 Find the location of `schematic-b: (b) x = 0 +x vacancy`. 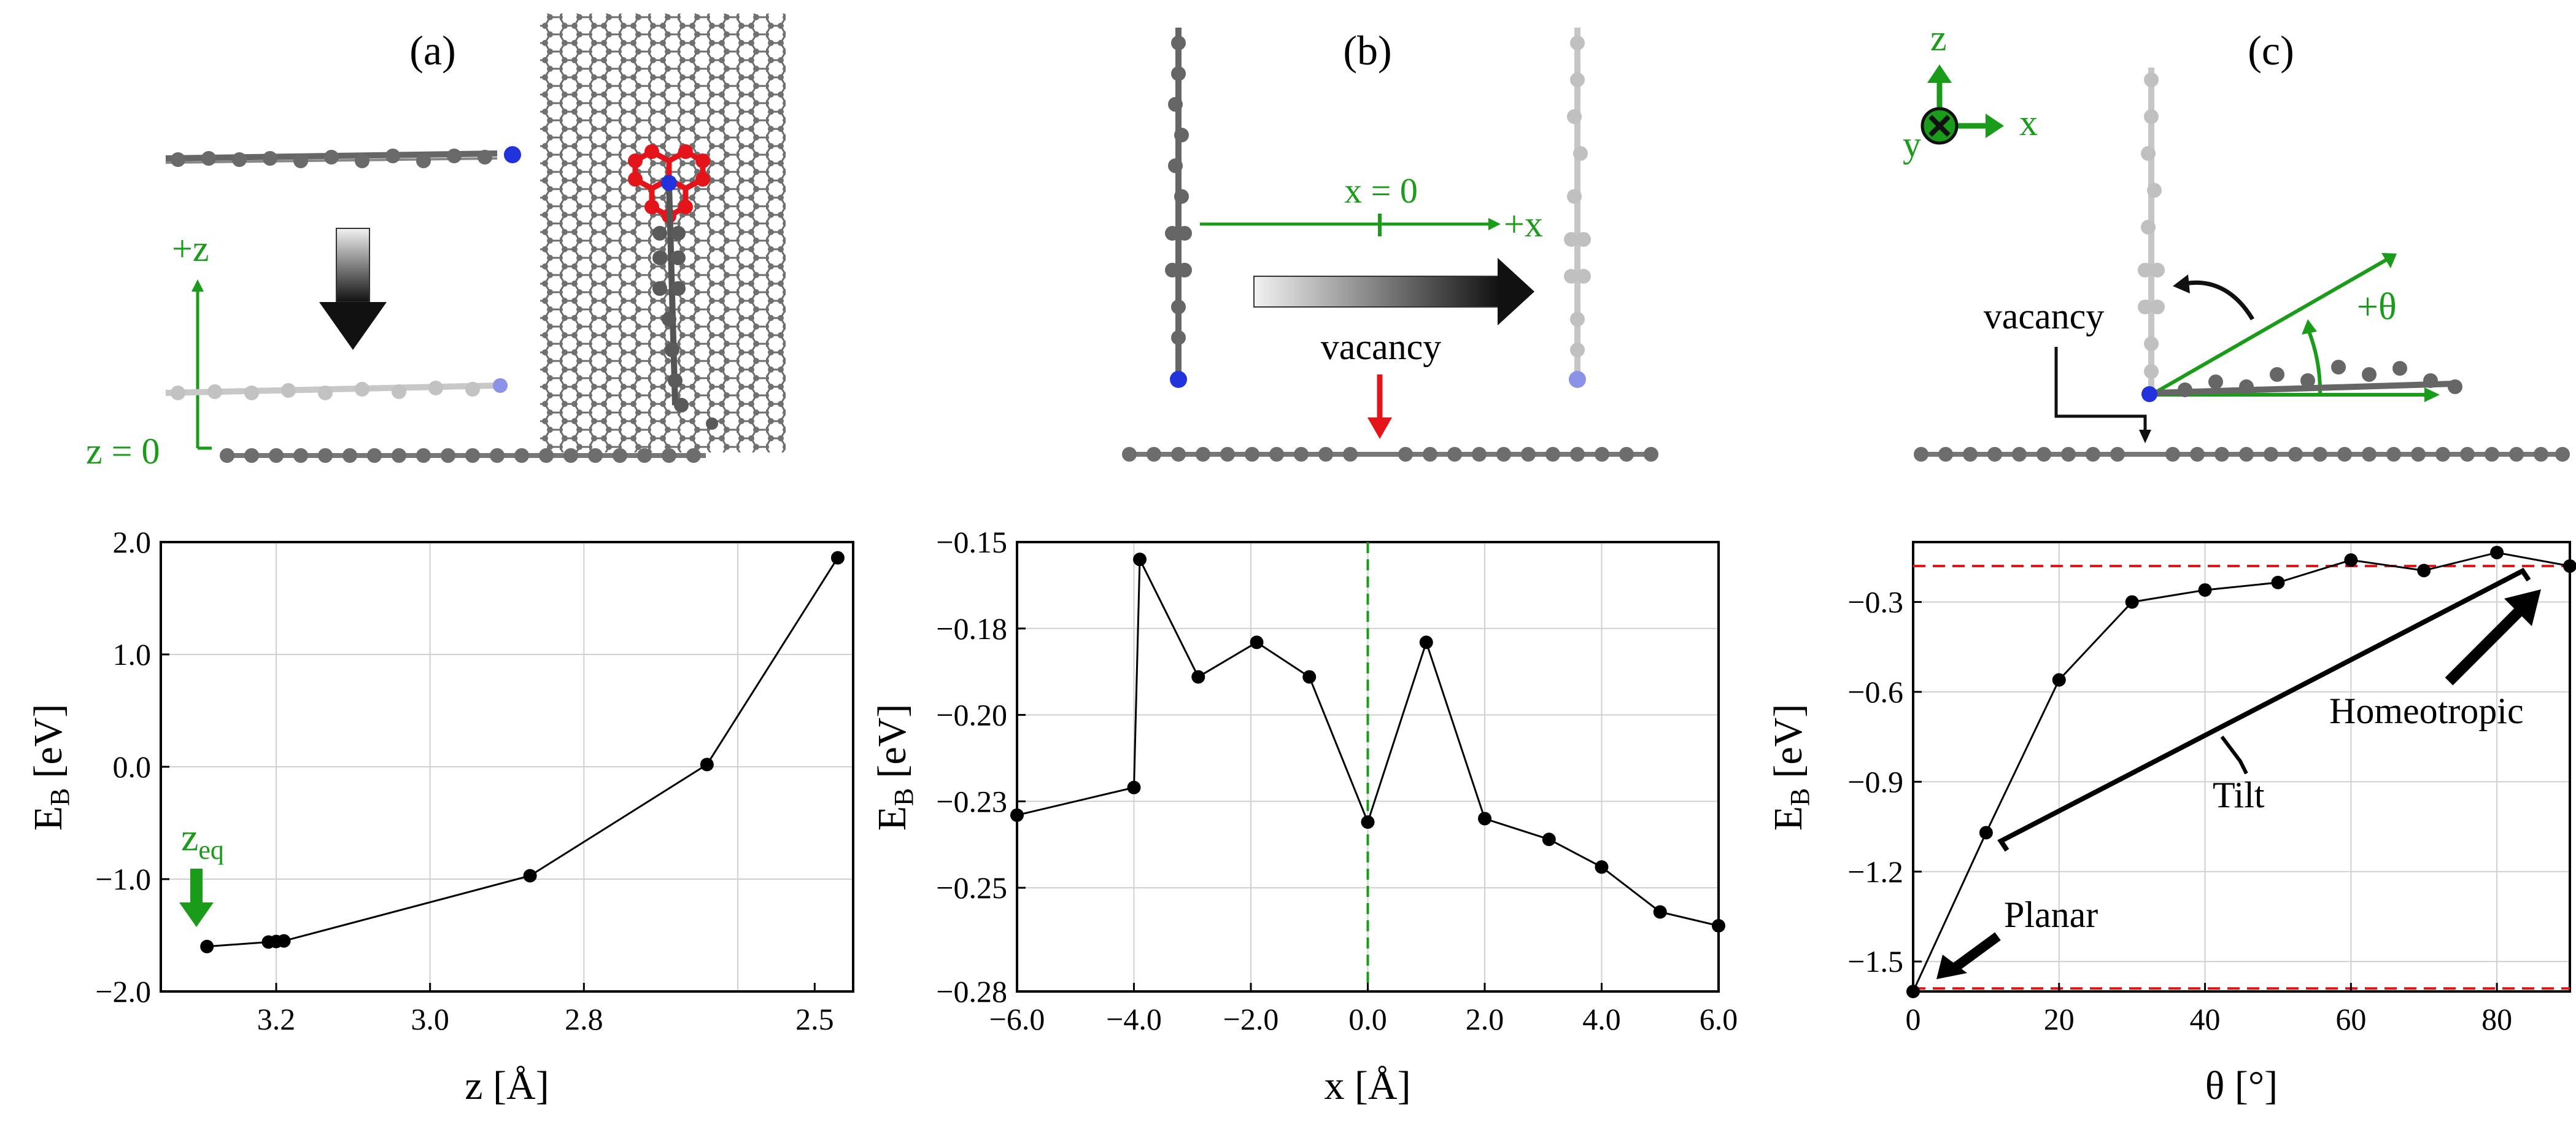

schematic-b: (b) x = 0 +x vacancy is located at coordinates (1390, 244).